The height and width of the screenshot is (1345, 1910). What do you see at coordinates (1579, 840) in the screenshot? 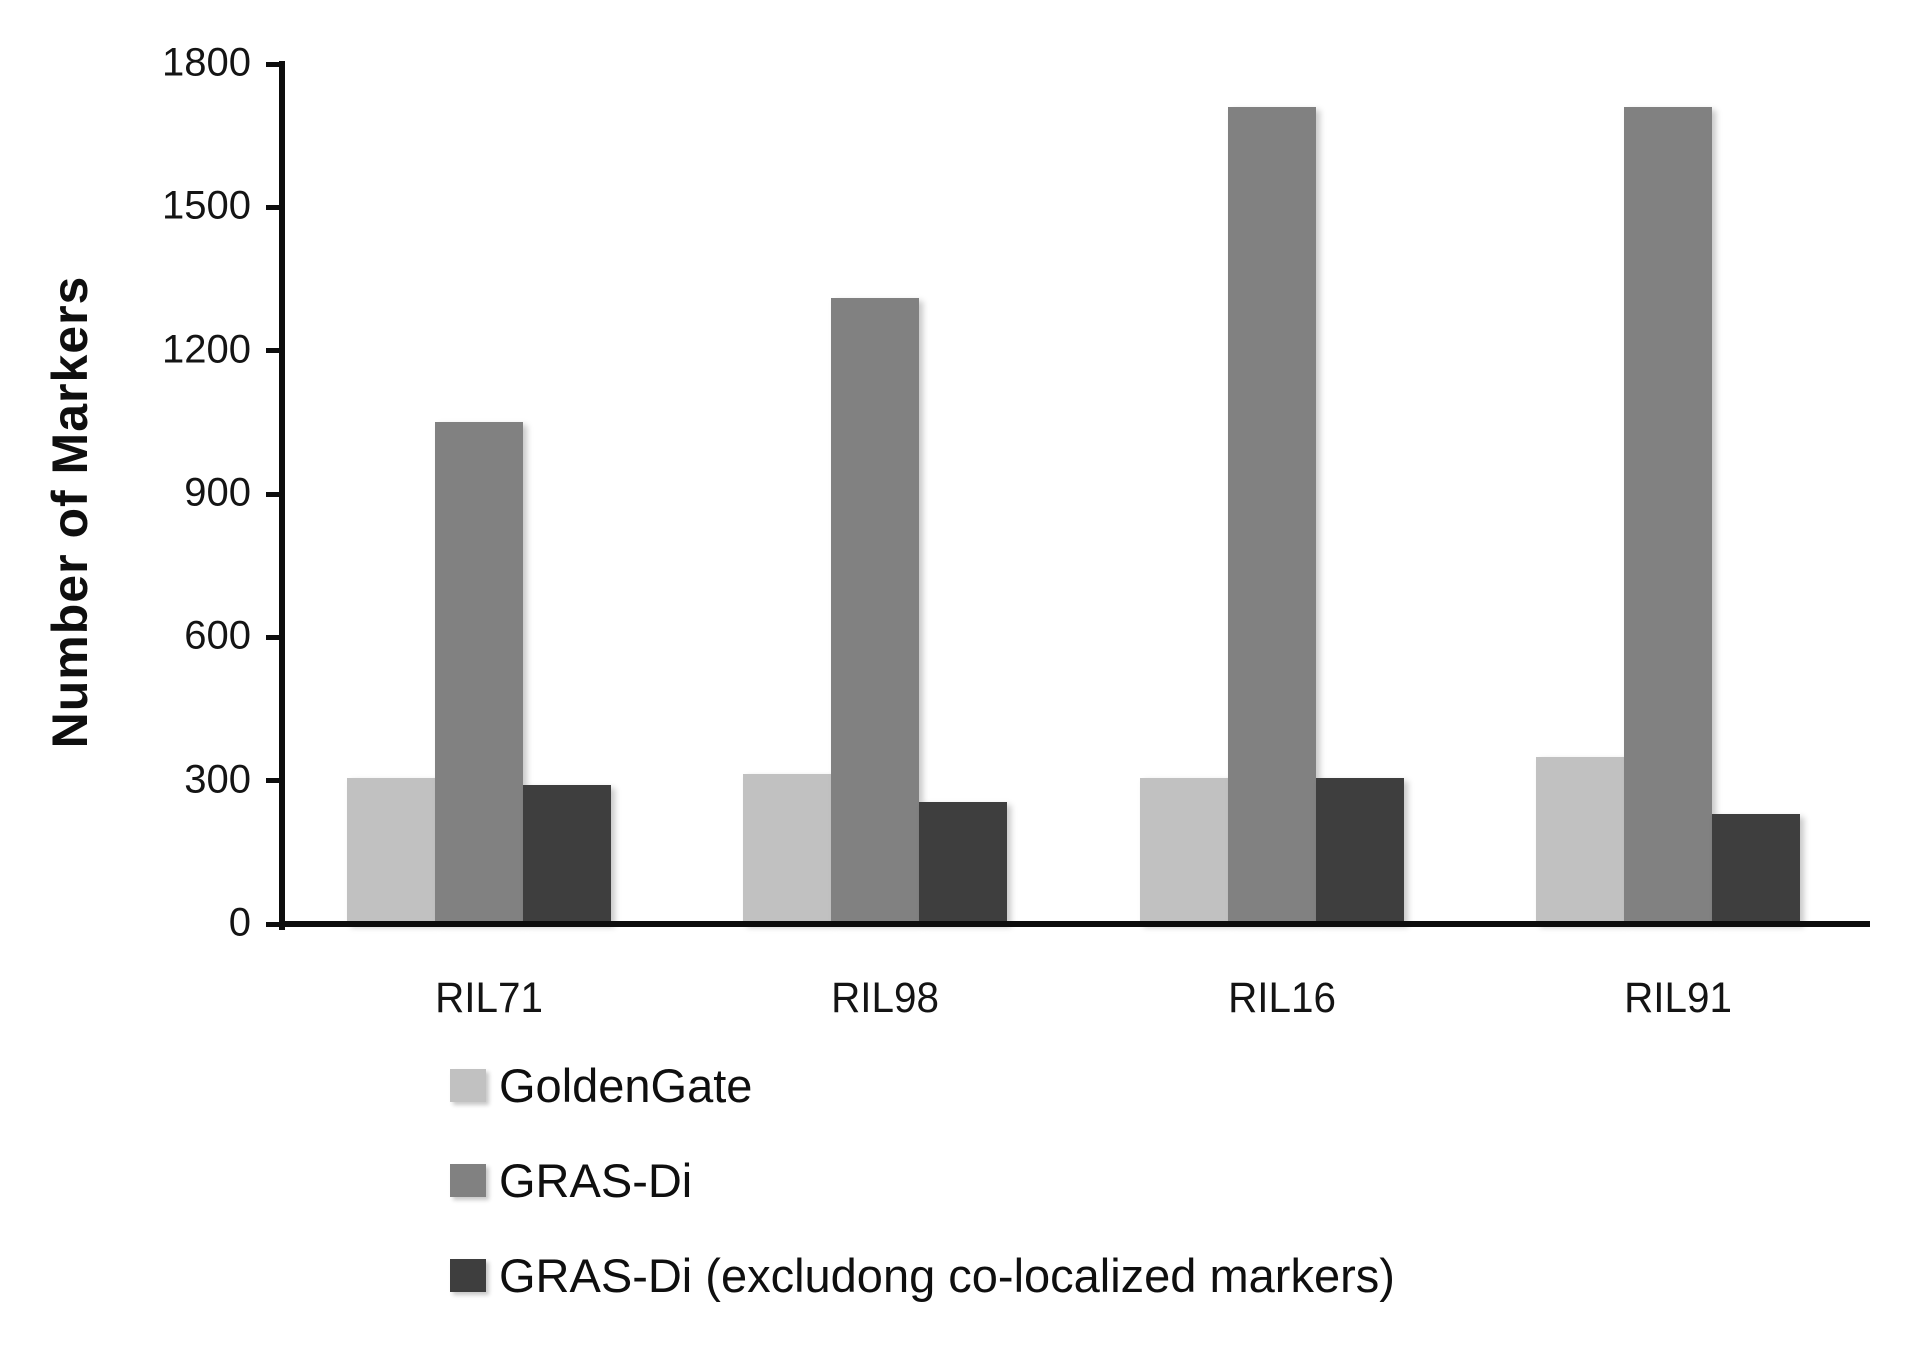
I see `bar-RIL91-goldengate` at bounding box center [1579, 840].